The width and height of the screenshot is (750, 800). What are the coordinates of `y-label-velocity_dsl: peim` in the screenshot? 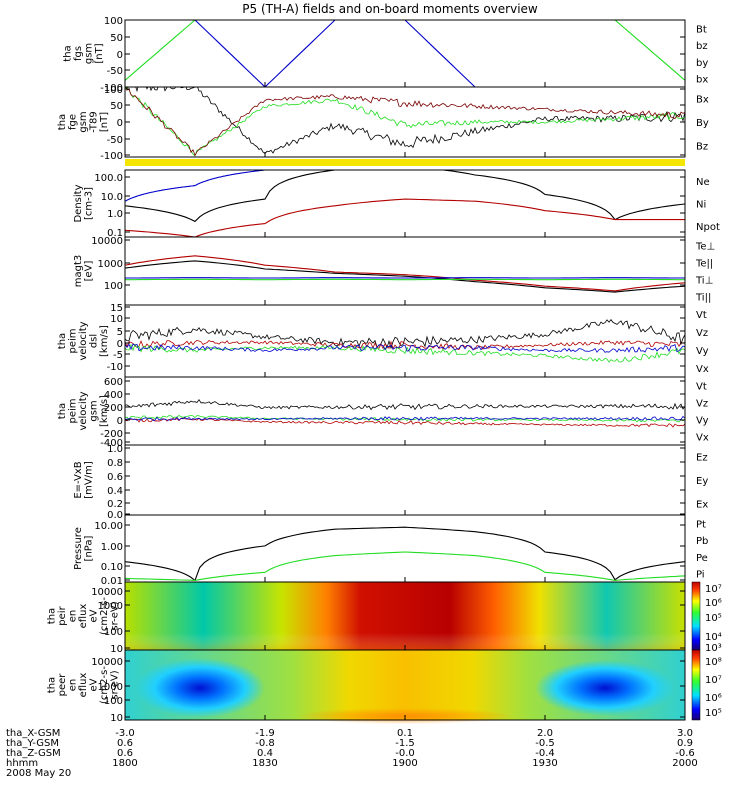 It's located at (73, 340).